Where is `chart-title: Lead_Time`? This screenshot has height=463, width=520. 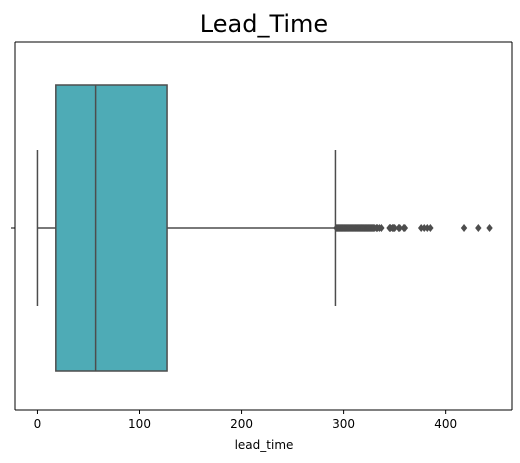 chart-title: Lead_Time is located at coordinates (264, 24).